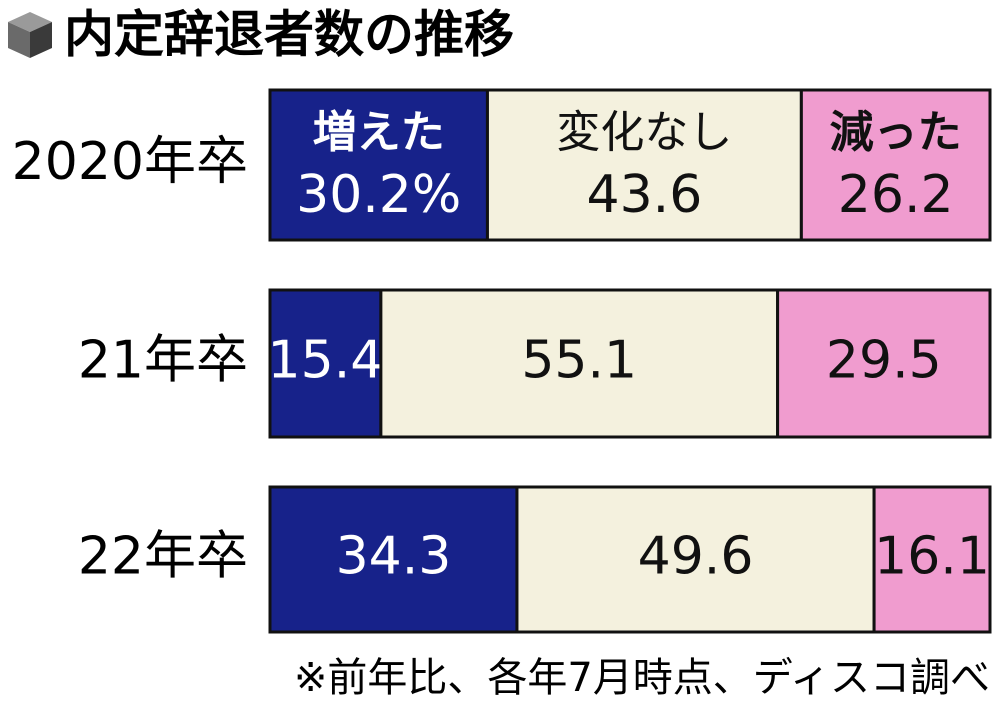  Describe the element at coordinates (642, 678) in the screenshot. I see `note: ※前年比、各年7月時点、ディスコ調べ` at that location.